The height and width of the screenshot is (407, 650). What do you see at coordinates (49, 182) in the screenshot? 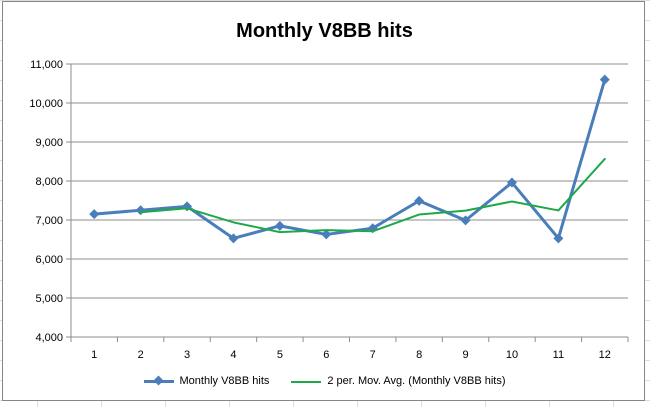
I see `y-tick-label: 8,000` at bounding box center [49, 182].